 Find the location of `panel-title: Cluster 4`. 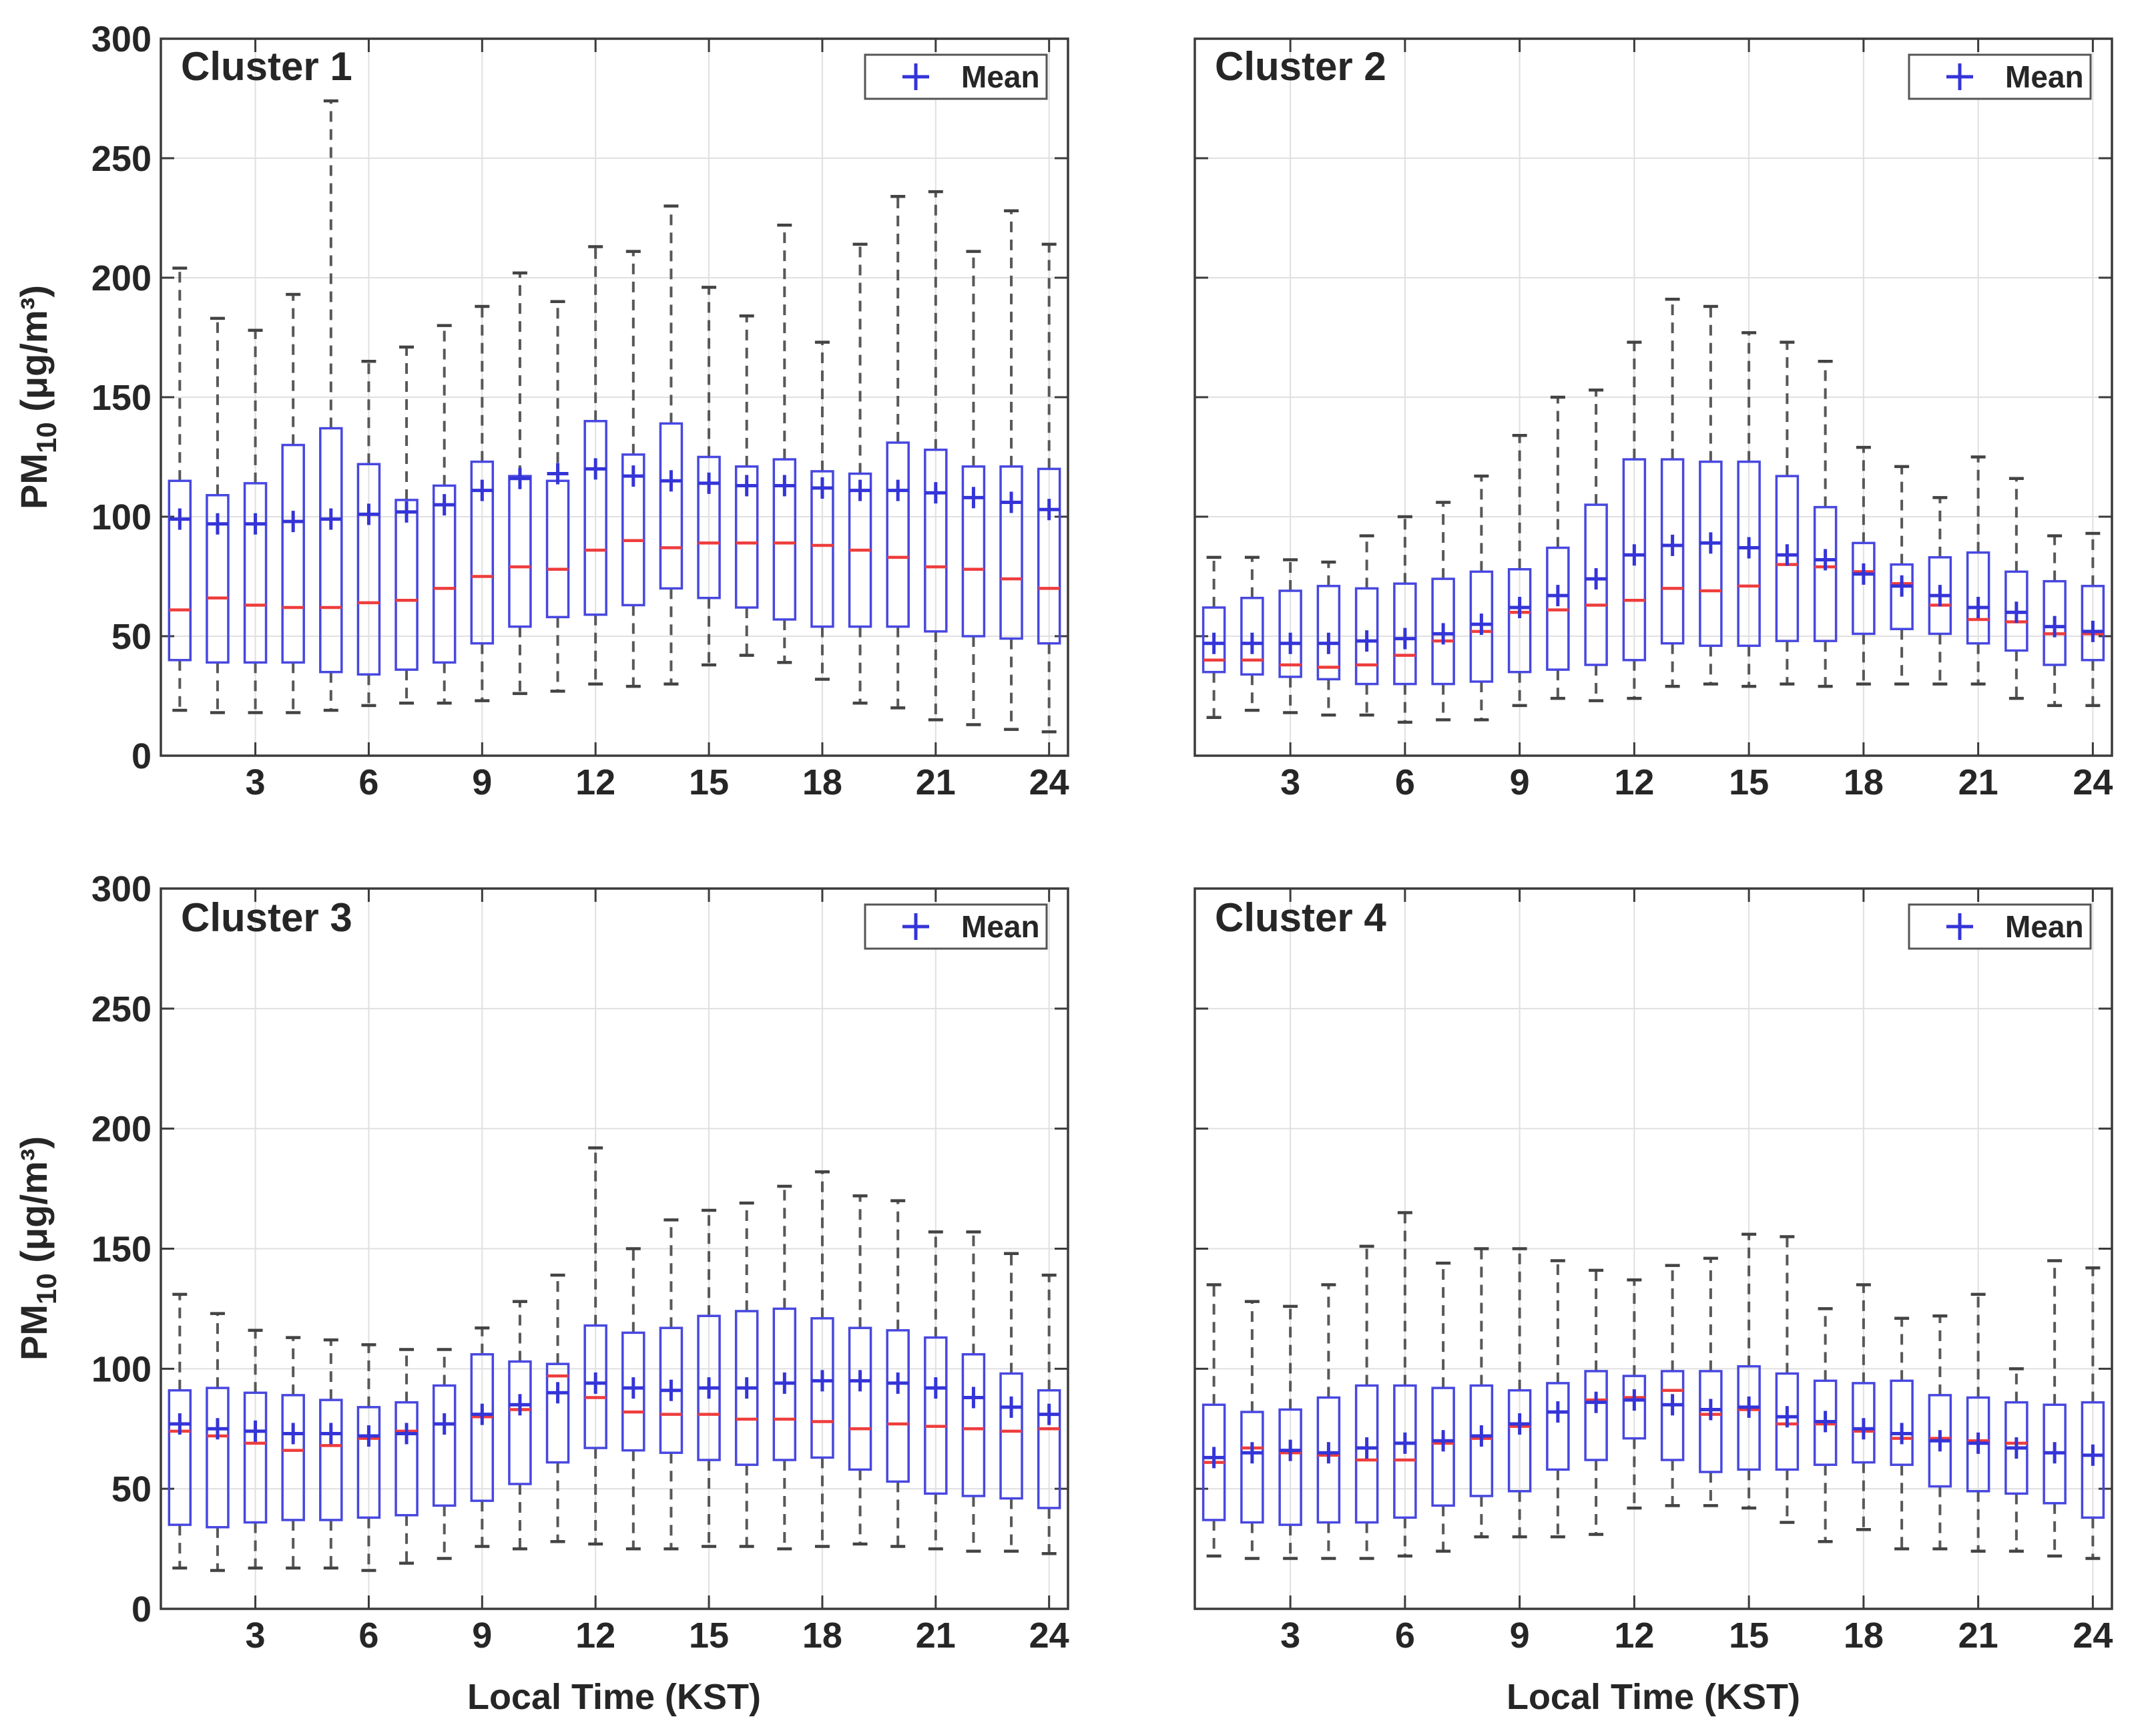

panel-title: Cluster 4 is located at coordinates (1301, 918).